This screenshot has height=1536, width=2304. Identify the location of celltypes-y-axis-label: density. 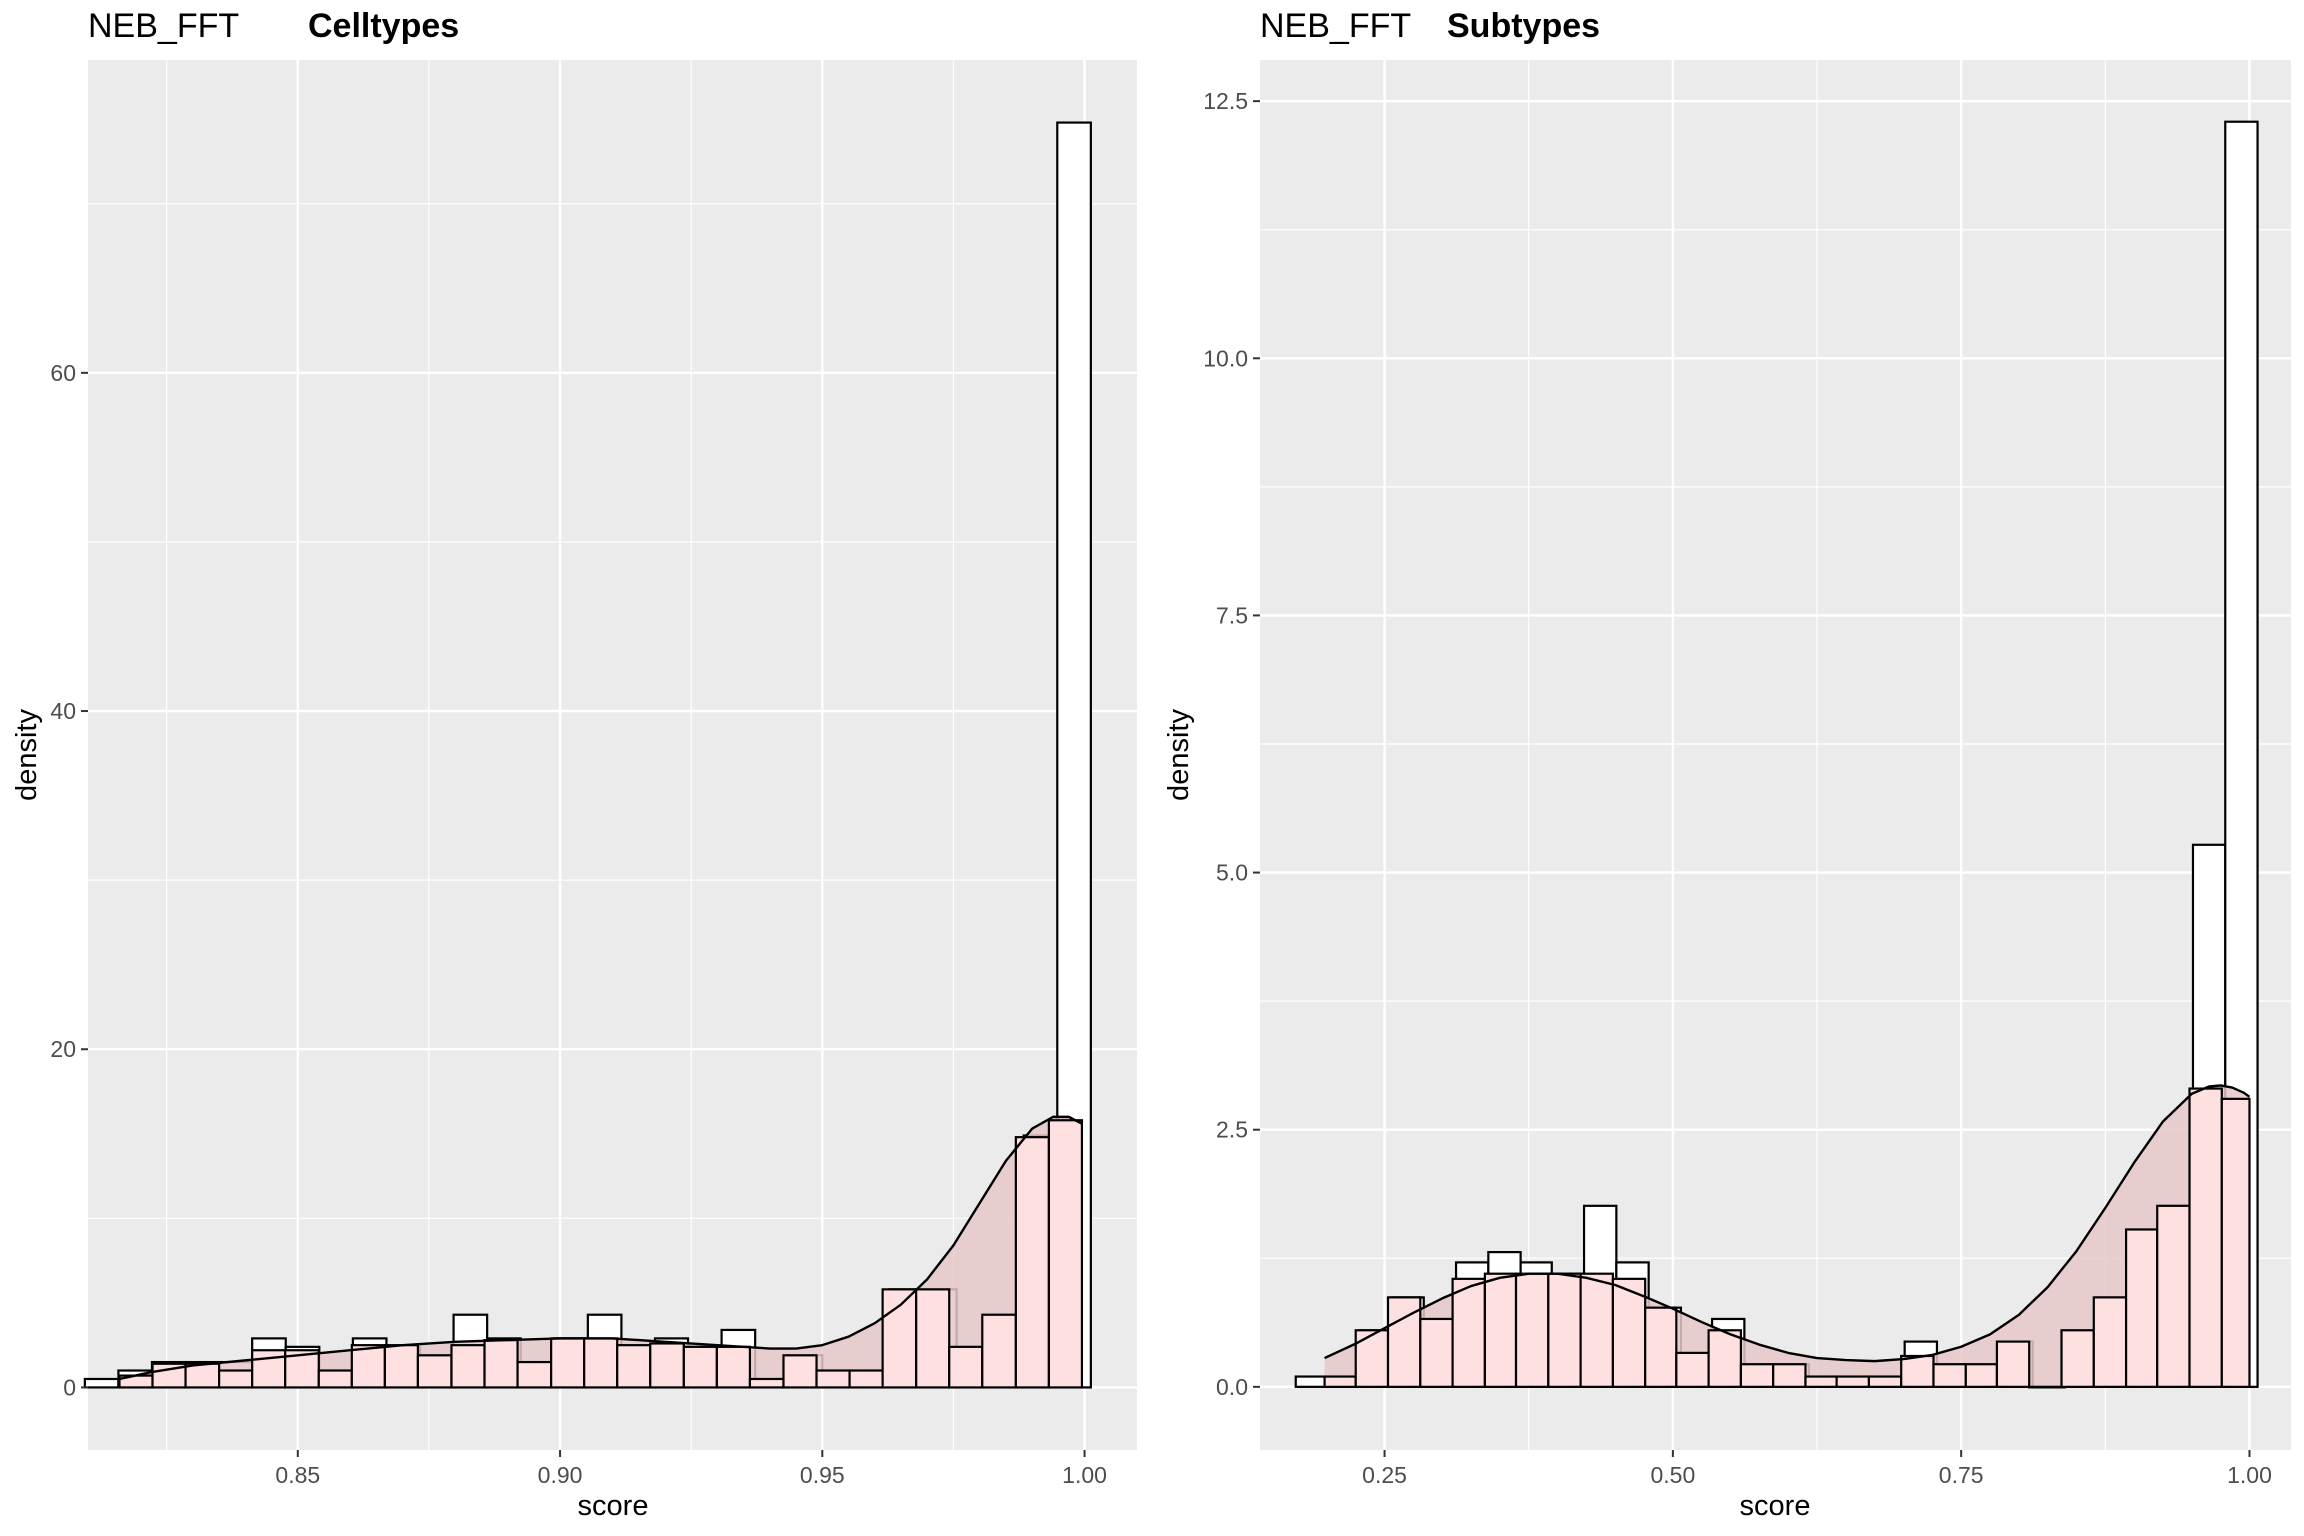
(27, 755).